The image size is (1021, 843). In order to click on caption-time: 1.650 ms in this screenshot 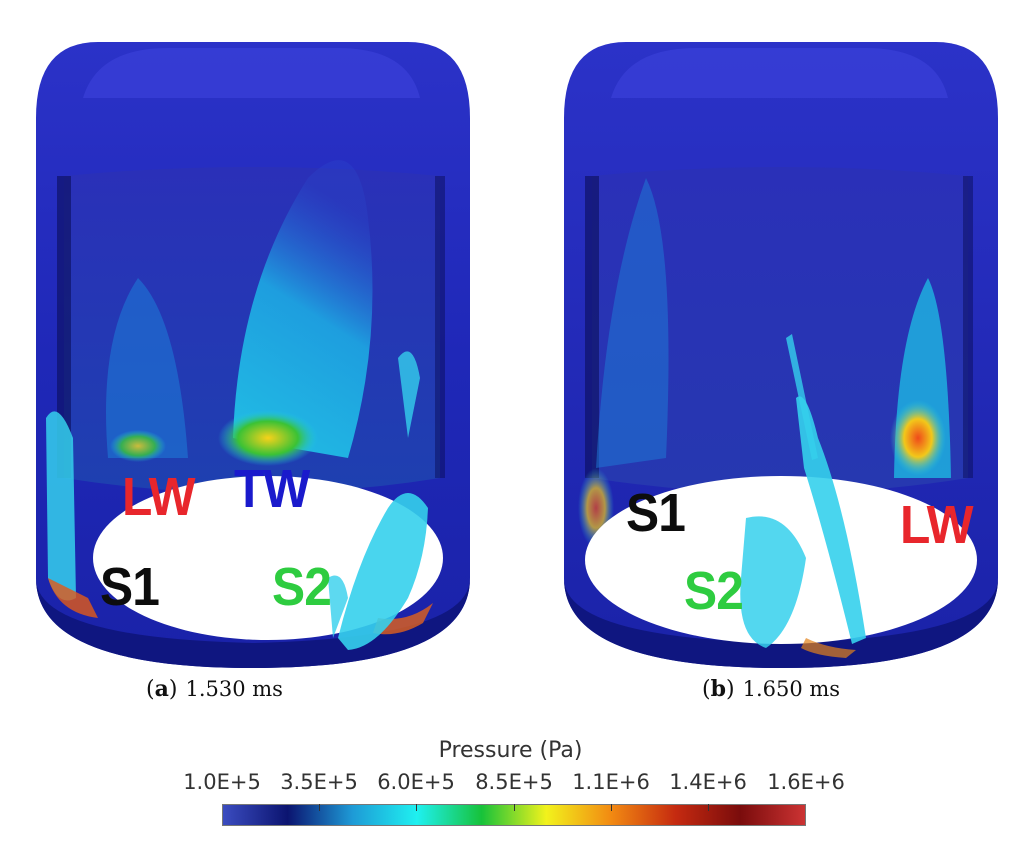, I will do `click(791, 689)`.